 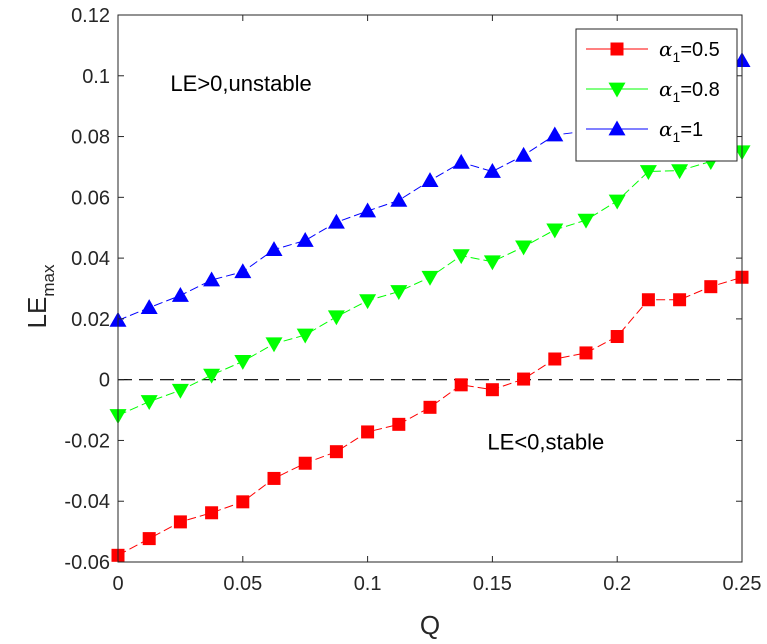 I want to click on legend-box, so click(x=656, y=95).